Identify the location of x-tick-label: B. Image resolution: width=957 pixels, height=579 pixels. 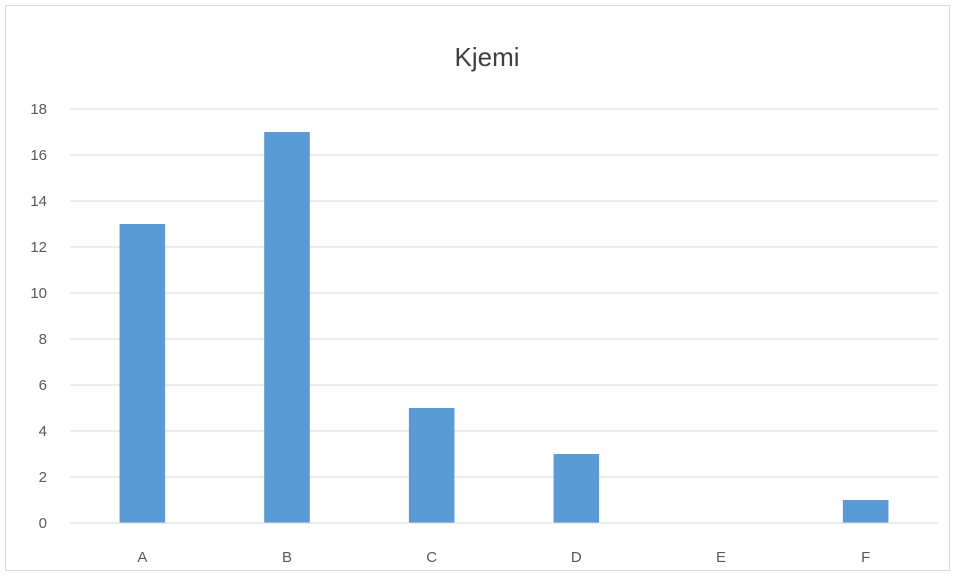
(287, 557).